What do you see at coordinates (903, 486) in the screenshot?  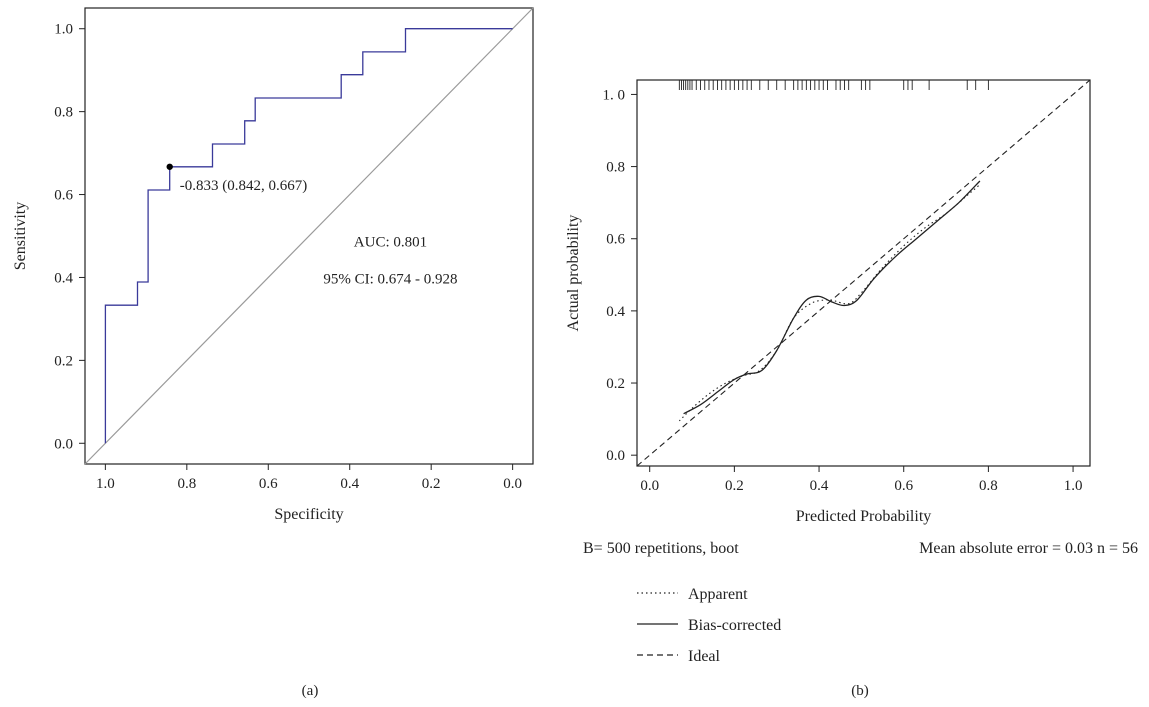 I see `cal-x-tick-label-3: 0.6` at bounding box center [903, 486].